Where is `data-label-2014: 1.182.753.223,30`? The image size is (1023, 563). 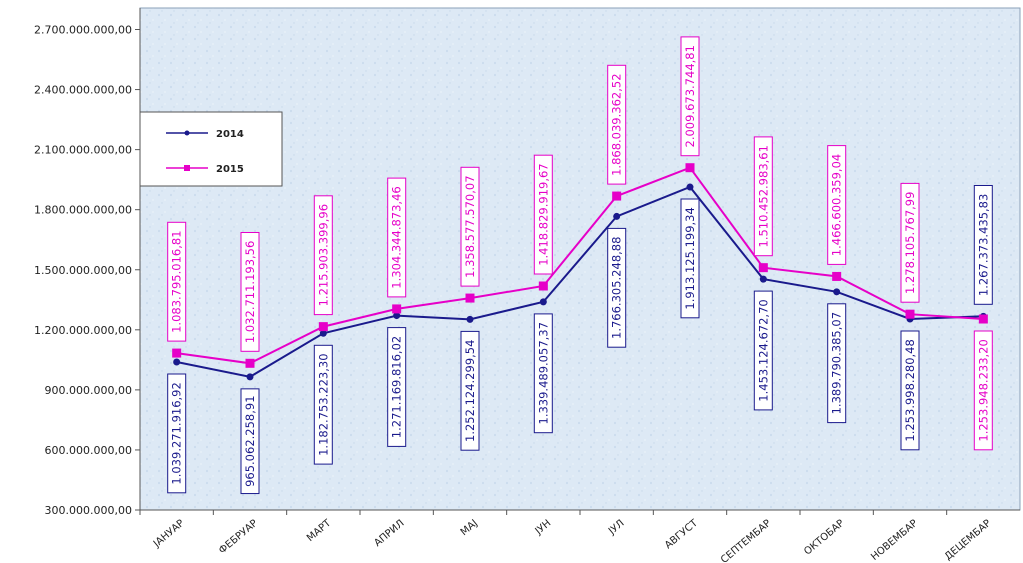
data-label-2014: 1.182.753.223,30 is located at coordinates (323, 404).